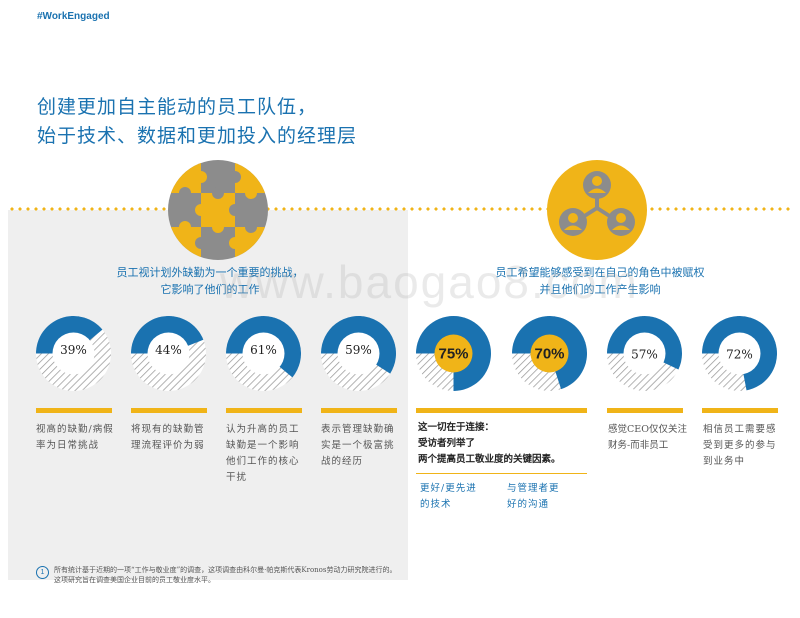  Describe the element at coordinates (456, 427) in the screenshot. I see `caption-line: 这一切在于连接：` at that location.